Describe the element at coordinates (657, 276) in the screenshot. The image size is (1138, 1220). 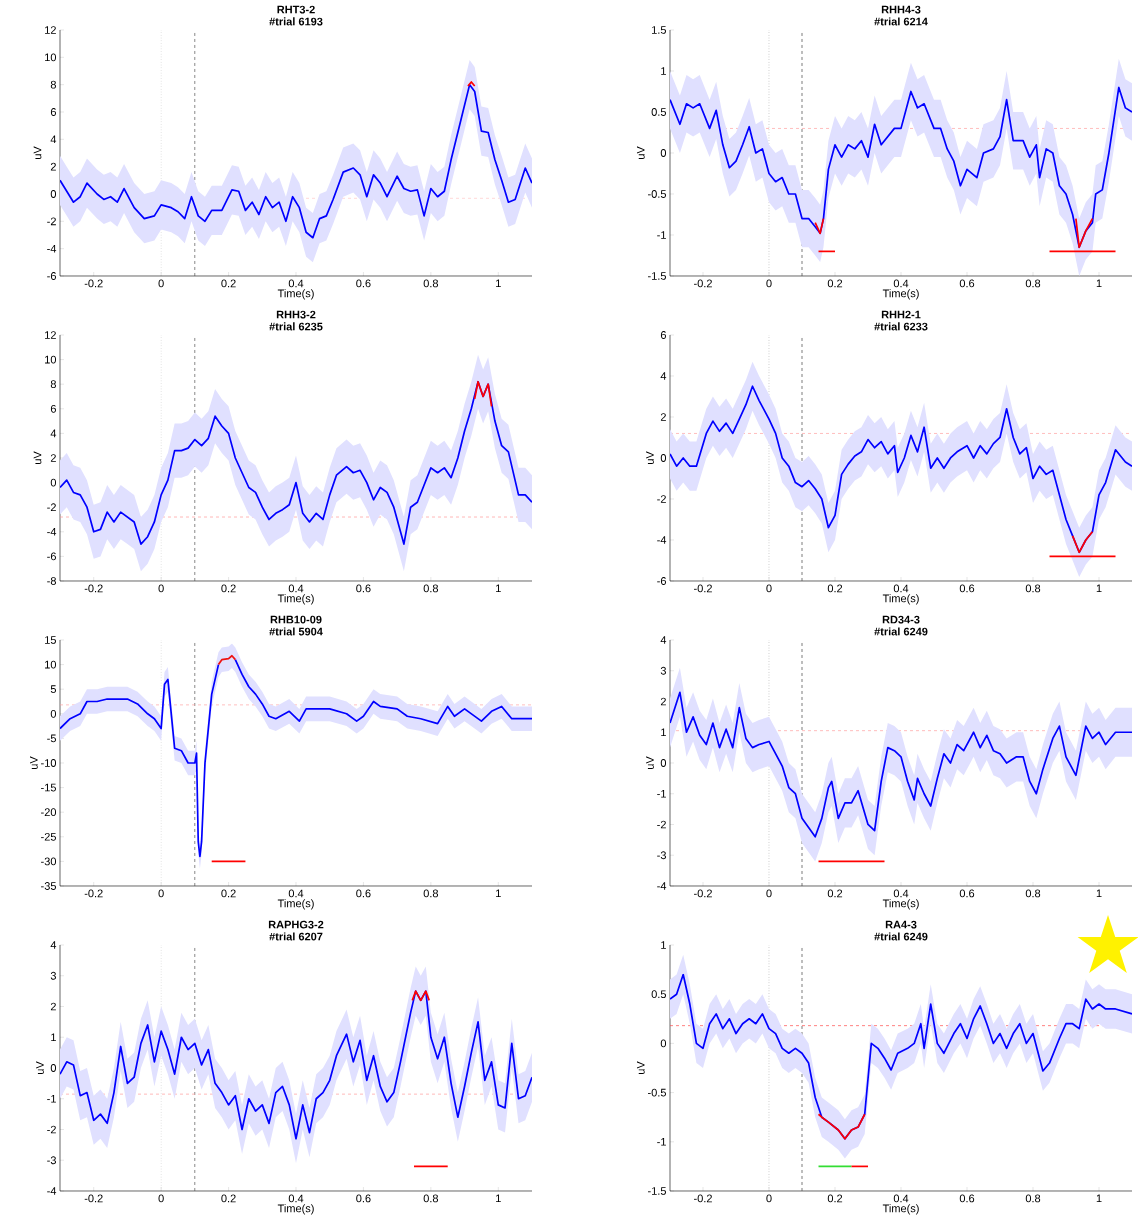
I see `y-tick-label: -1.5` at that location.